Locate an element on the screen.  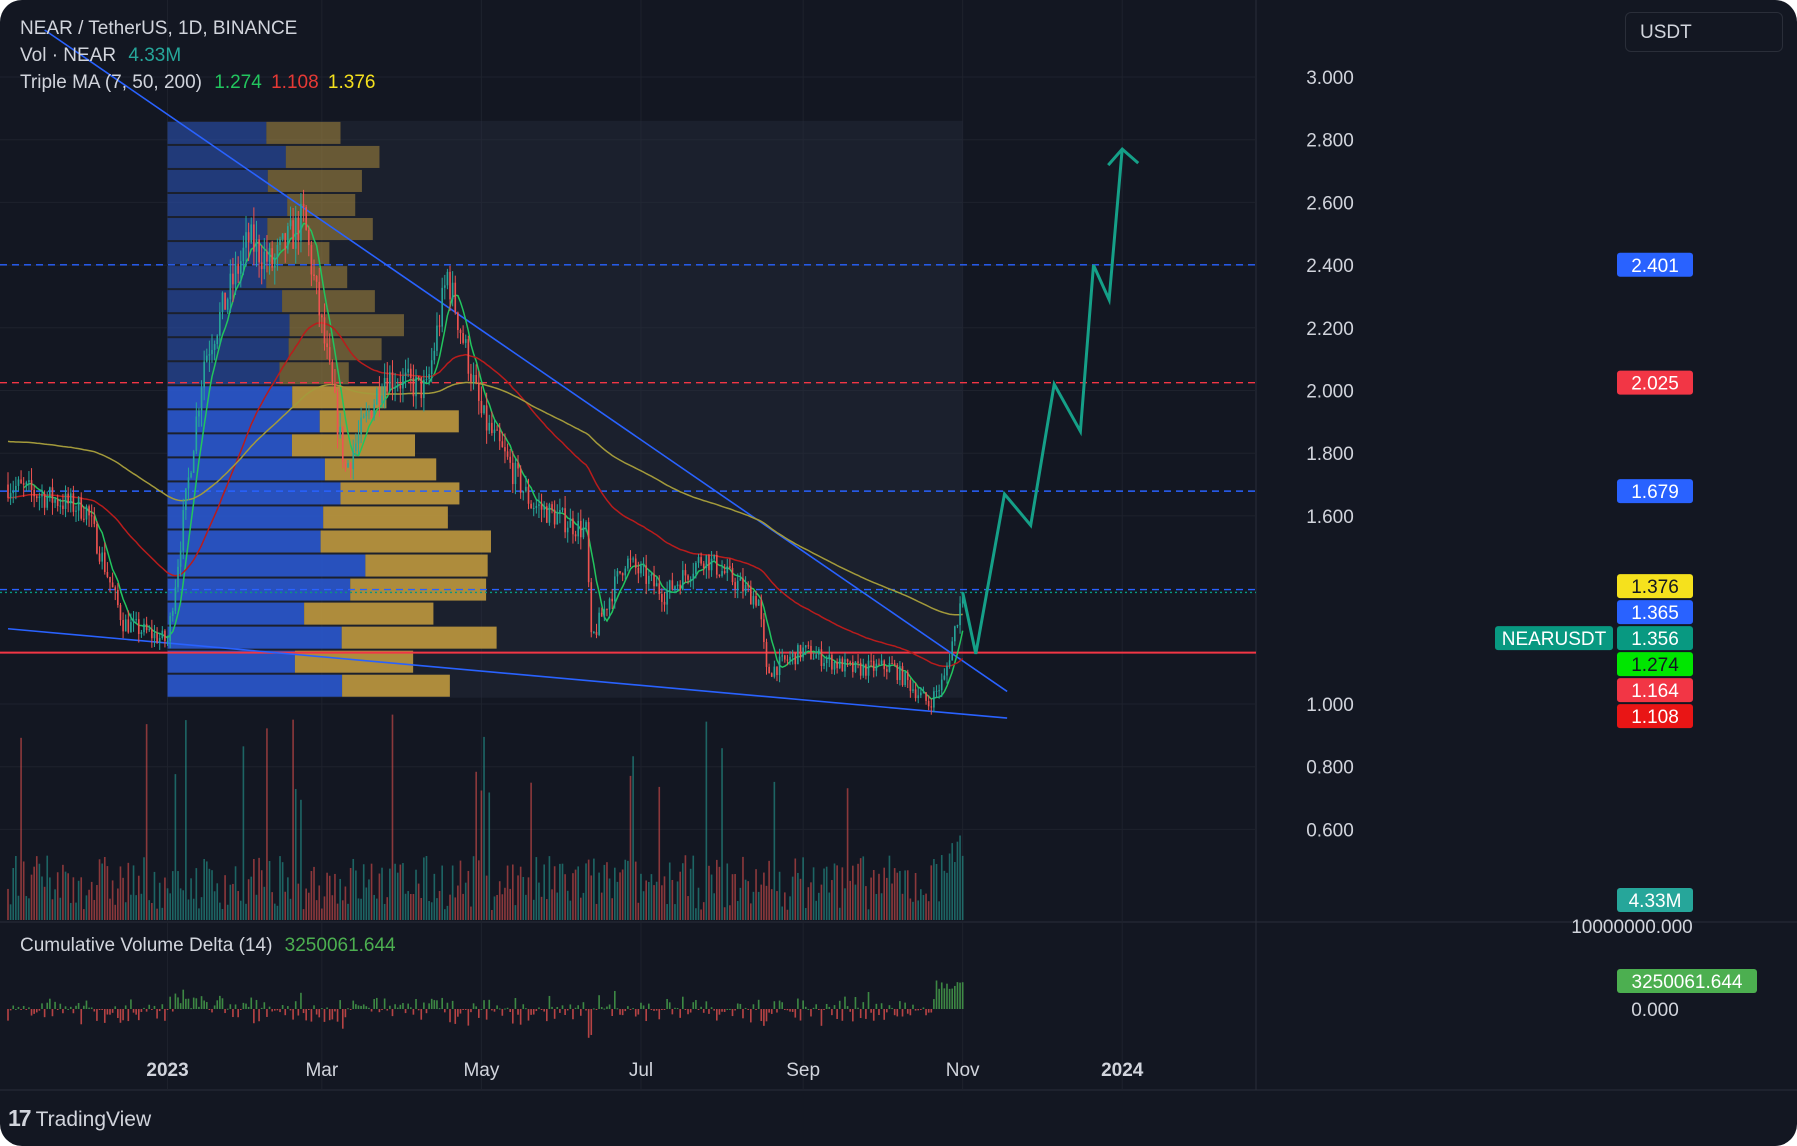
volume-legend: Vol · NEAR 4.33M is located at coordinates (104, 56).